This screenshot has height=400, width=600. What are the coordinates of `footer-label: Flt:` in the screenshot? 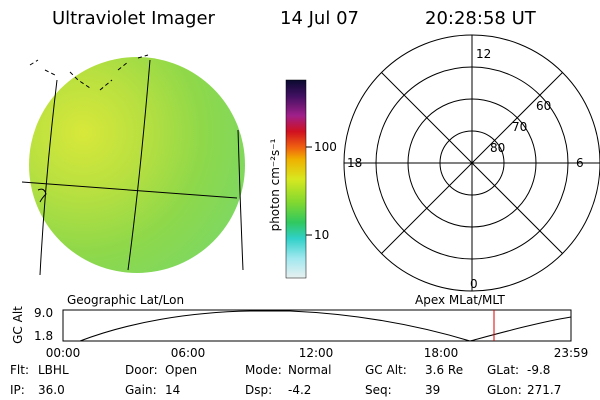 It's located at (19, 370).